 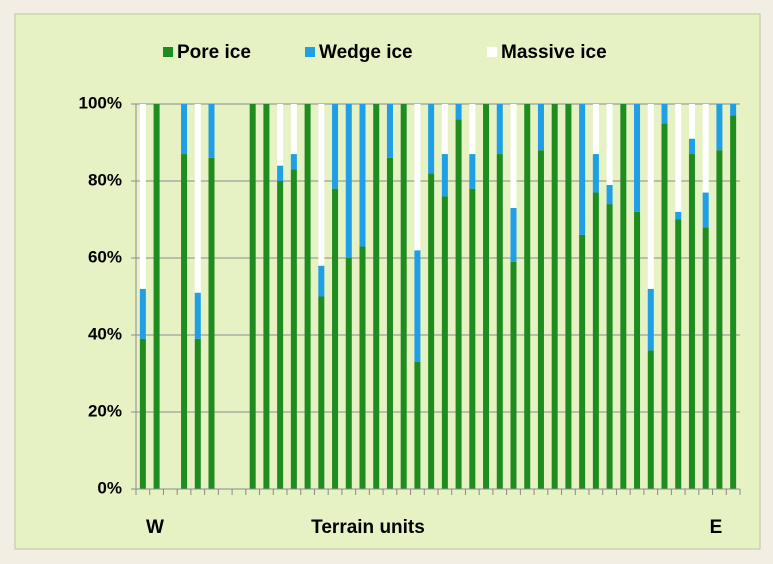 I want to click on legend-label: Wedge ice, so click(x=366, y=52).